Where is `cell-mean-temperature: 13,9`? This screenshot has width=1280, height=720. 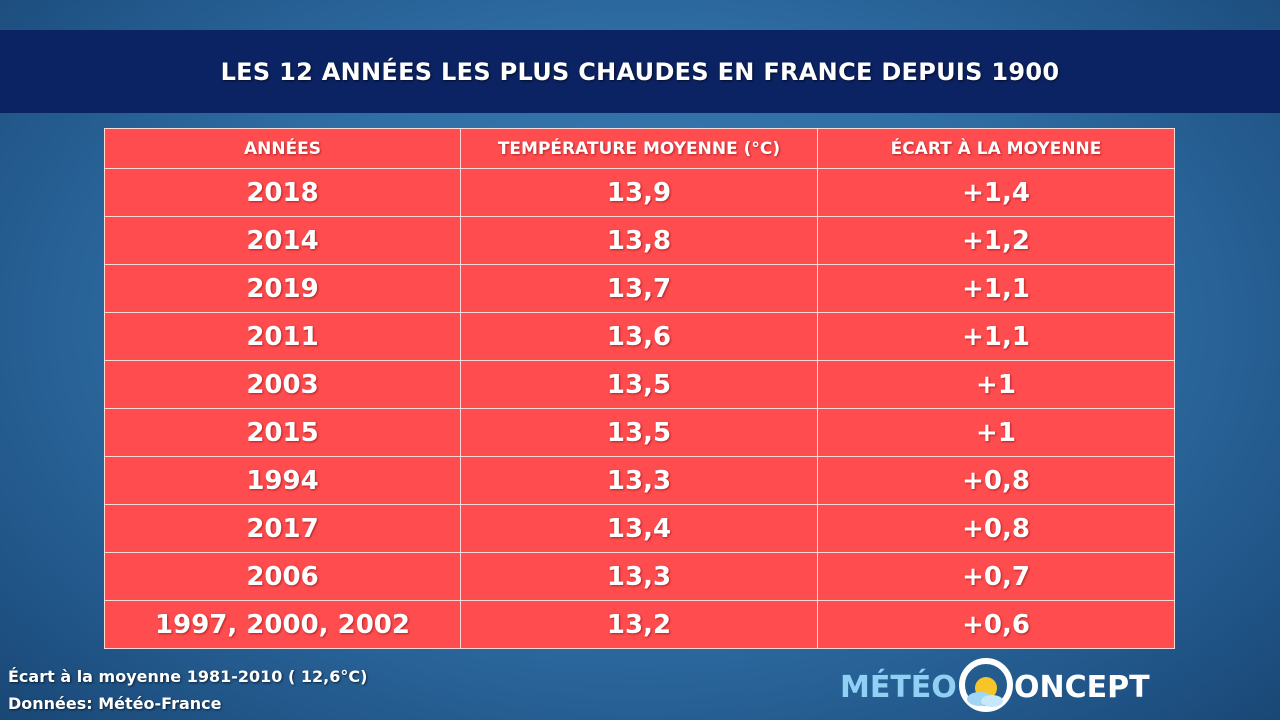
cell-mean-temperature: 13,9 is located at coordinates (639, 192).